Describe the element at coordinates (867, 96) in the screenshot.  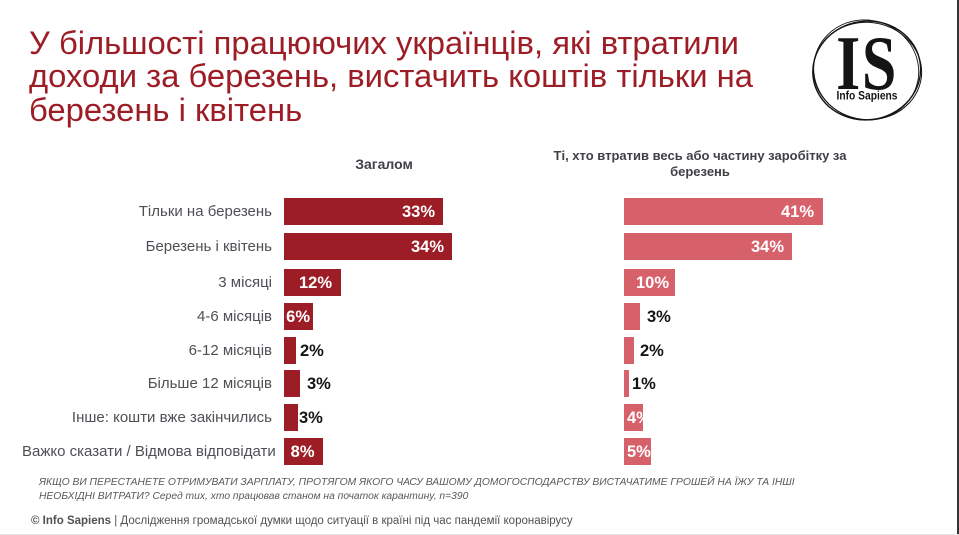
I see `svg-text: Info Sapiens` at that location.